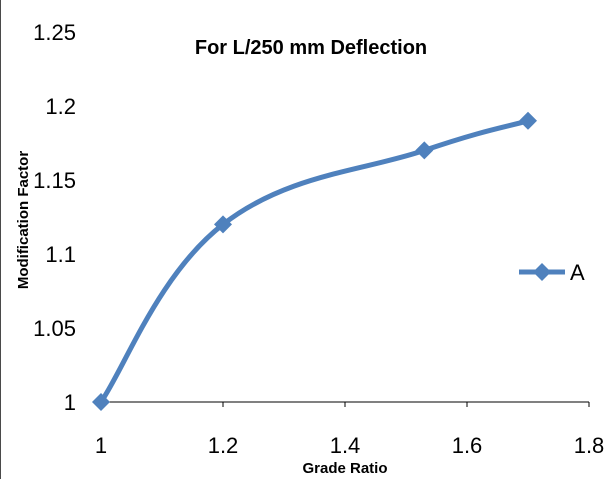 The width and height of the screenshot is (611, 479). I want to click on y-tick-label: 1.05, so click(54, 328).